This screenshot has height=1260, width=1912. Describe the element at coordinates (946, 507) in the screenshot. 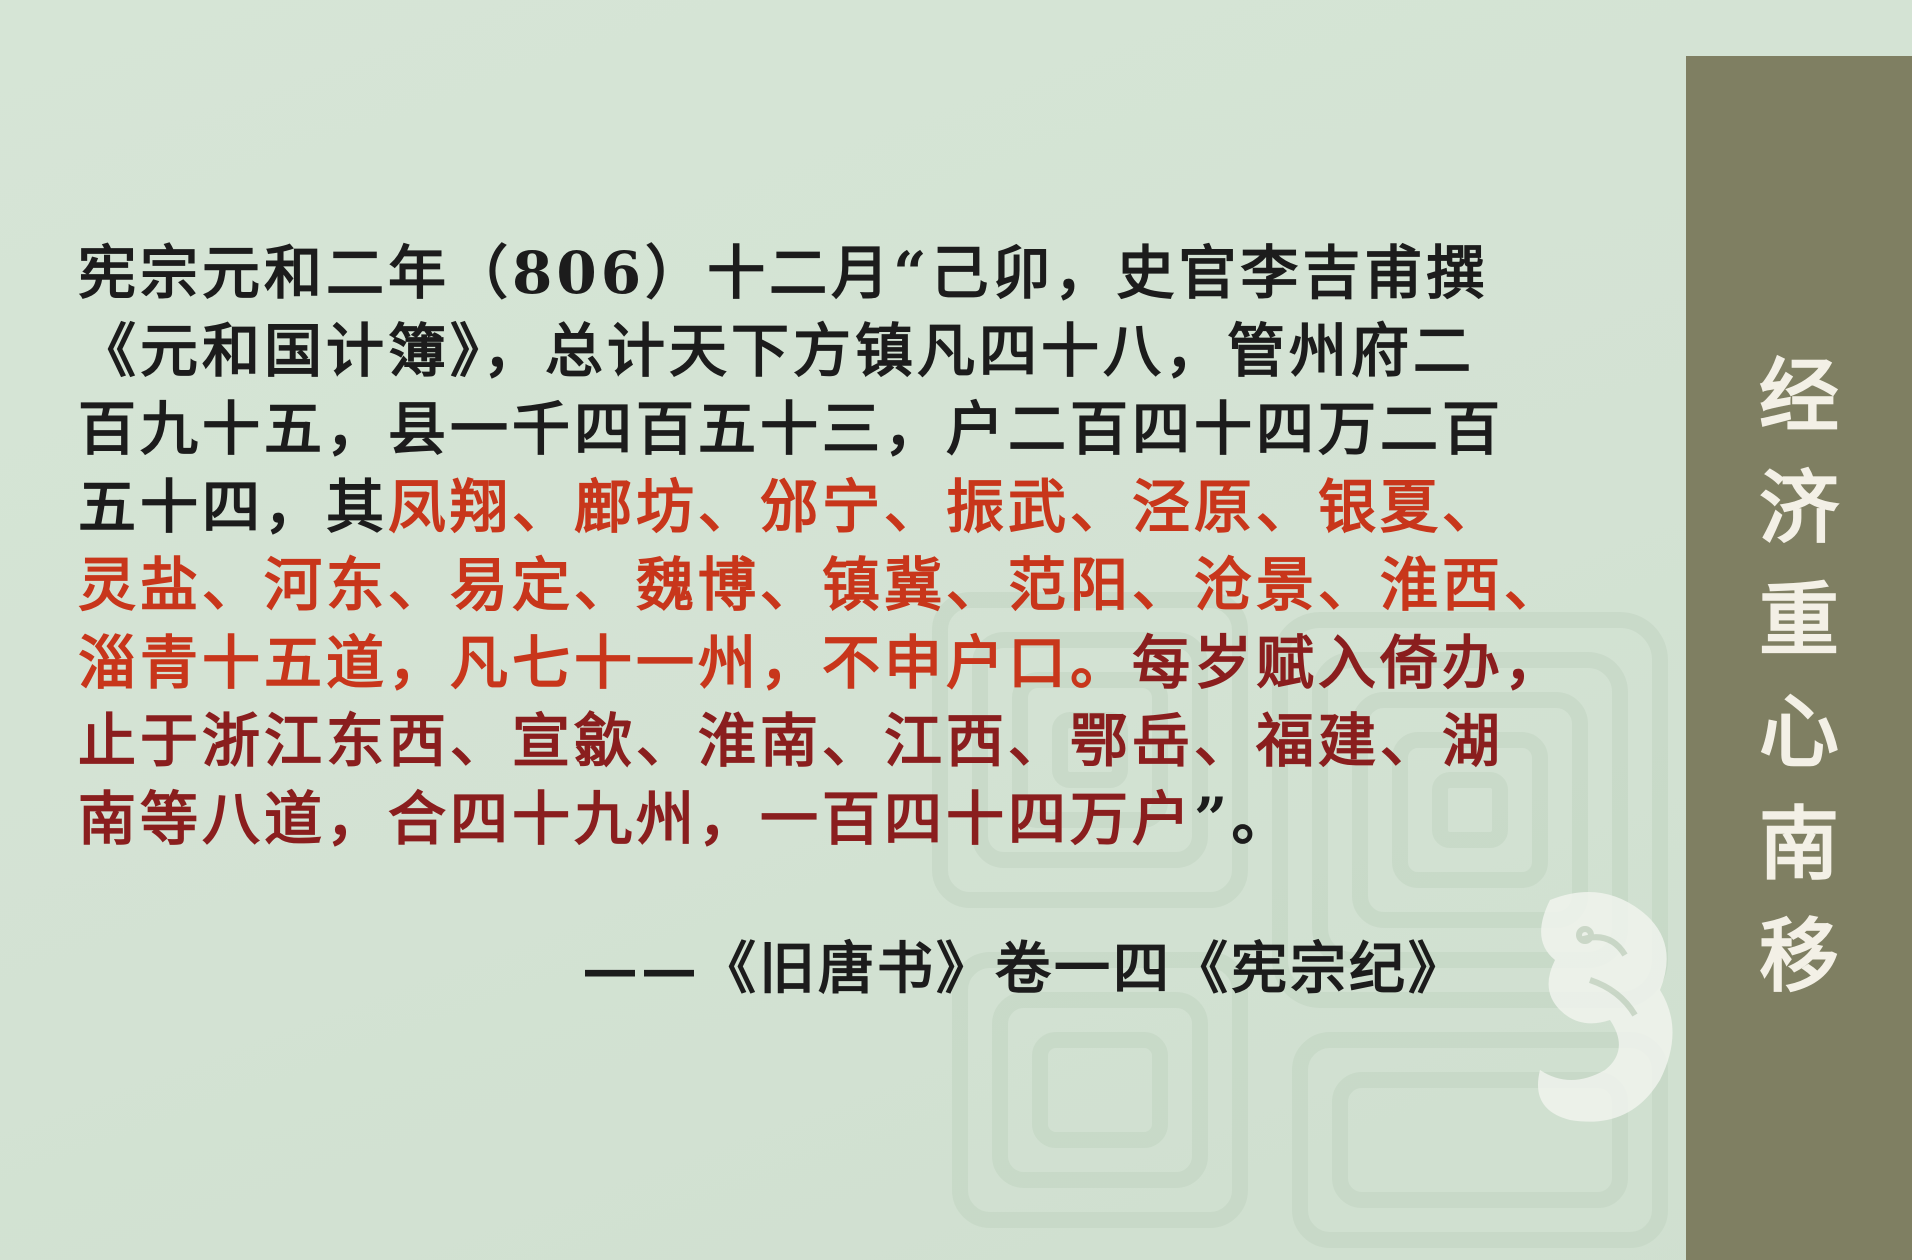

I see `quote-highlight-red: 凤翔、鄜坊、邠宁、振武、泾原、银夏、` at that location.